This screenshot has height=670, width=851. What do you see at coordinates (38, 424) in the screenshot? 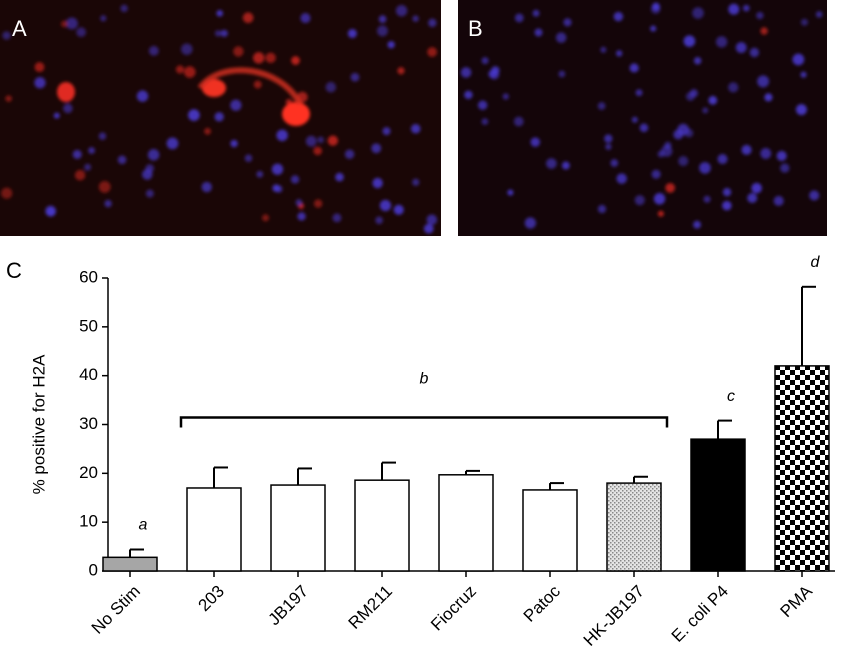
I see `y-axis-label: % positive for H2A` at bounding box center [38, 424].